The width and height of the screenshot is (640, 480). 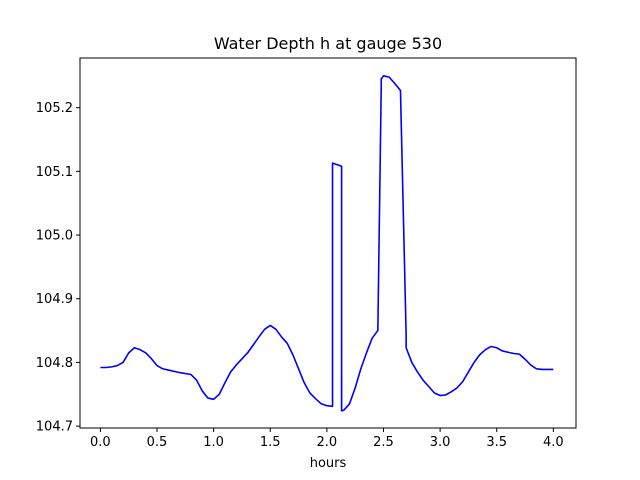 What do you see at coordinates (100, 442) in the screenshot?
I see `x-tick-label: 0.0` at bounding box center [100, 442].